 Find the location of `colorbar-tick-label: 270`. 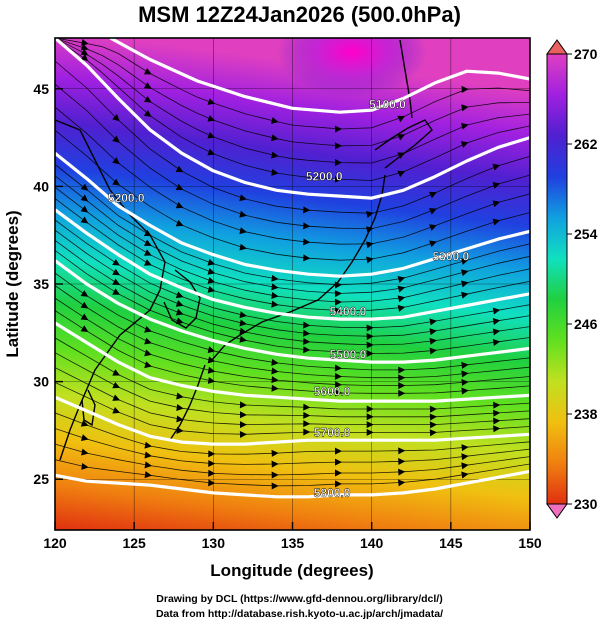

colorbar-tick-label: 270 is located at coordinates (586, 54).